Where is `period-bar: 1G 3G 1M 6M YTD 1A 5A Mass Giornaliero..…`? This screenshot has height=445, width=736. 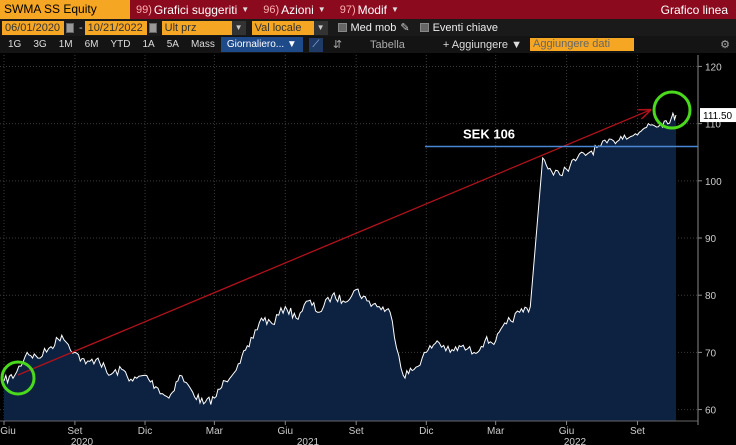
period-bar: 1G 3G 1M 6M YTD 1A 5A Mass Giornaliero..… is located at coordinates (368, 44).